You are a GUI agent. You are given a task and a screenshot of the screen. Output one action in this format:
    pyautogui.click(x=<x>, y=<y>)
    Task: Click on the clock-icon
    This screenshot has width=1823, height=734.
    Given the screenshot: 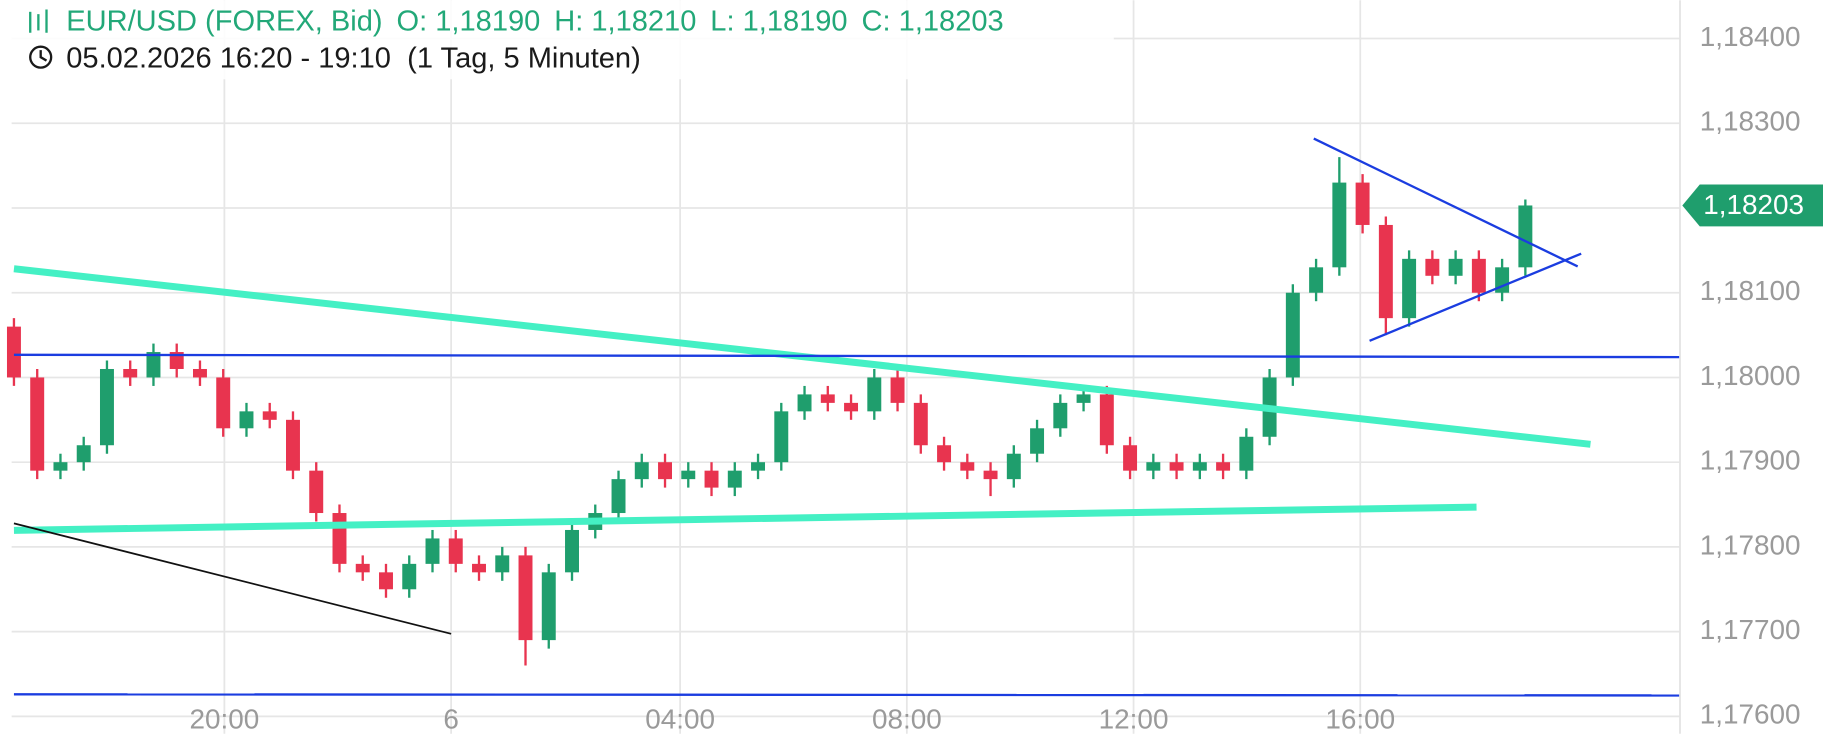 What is the action you would take?
    pyautogui.click(x=41, y=57)
    